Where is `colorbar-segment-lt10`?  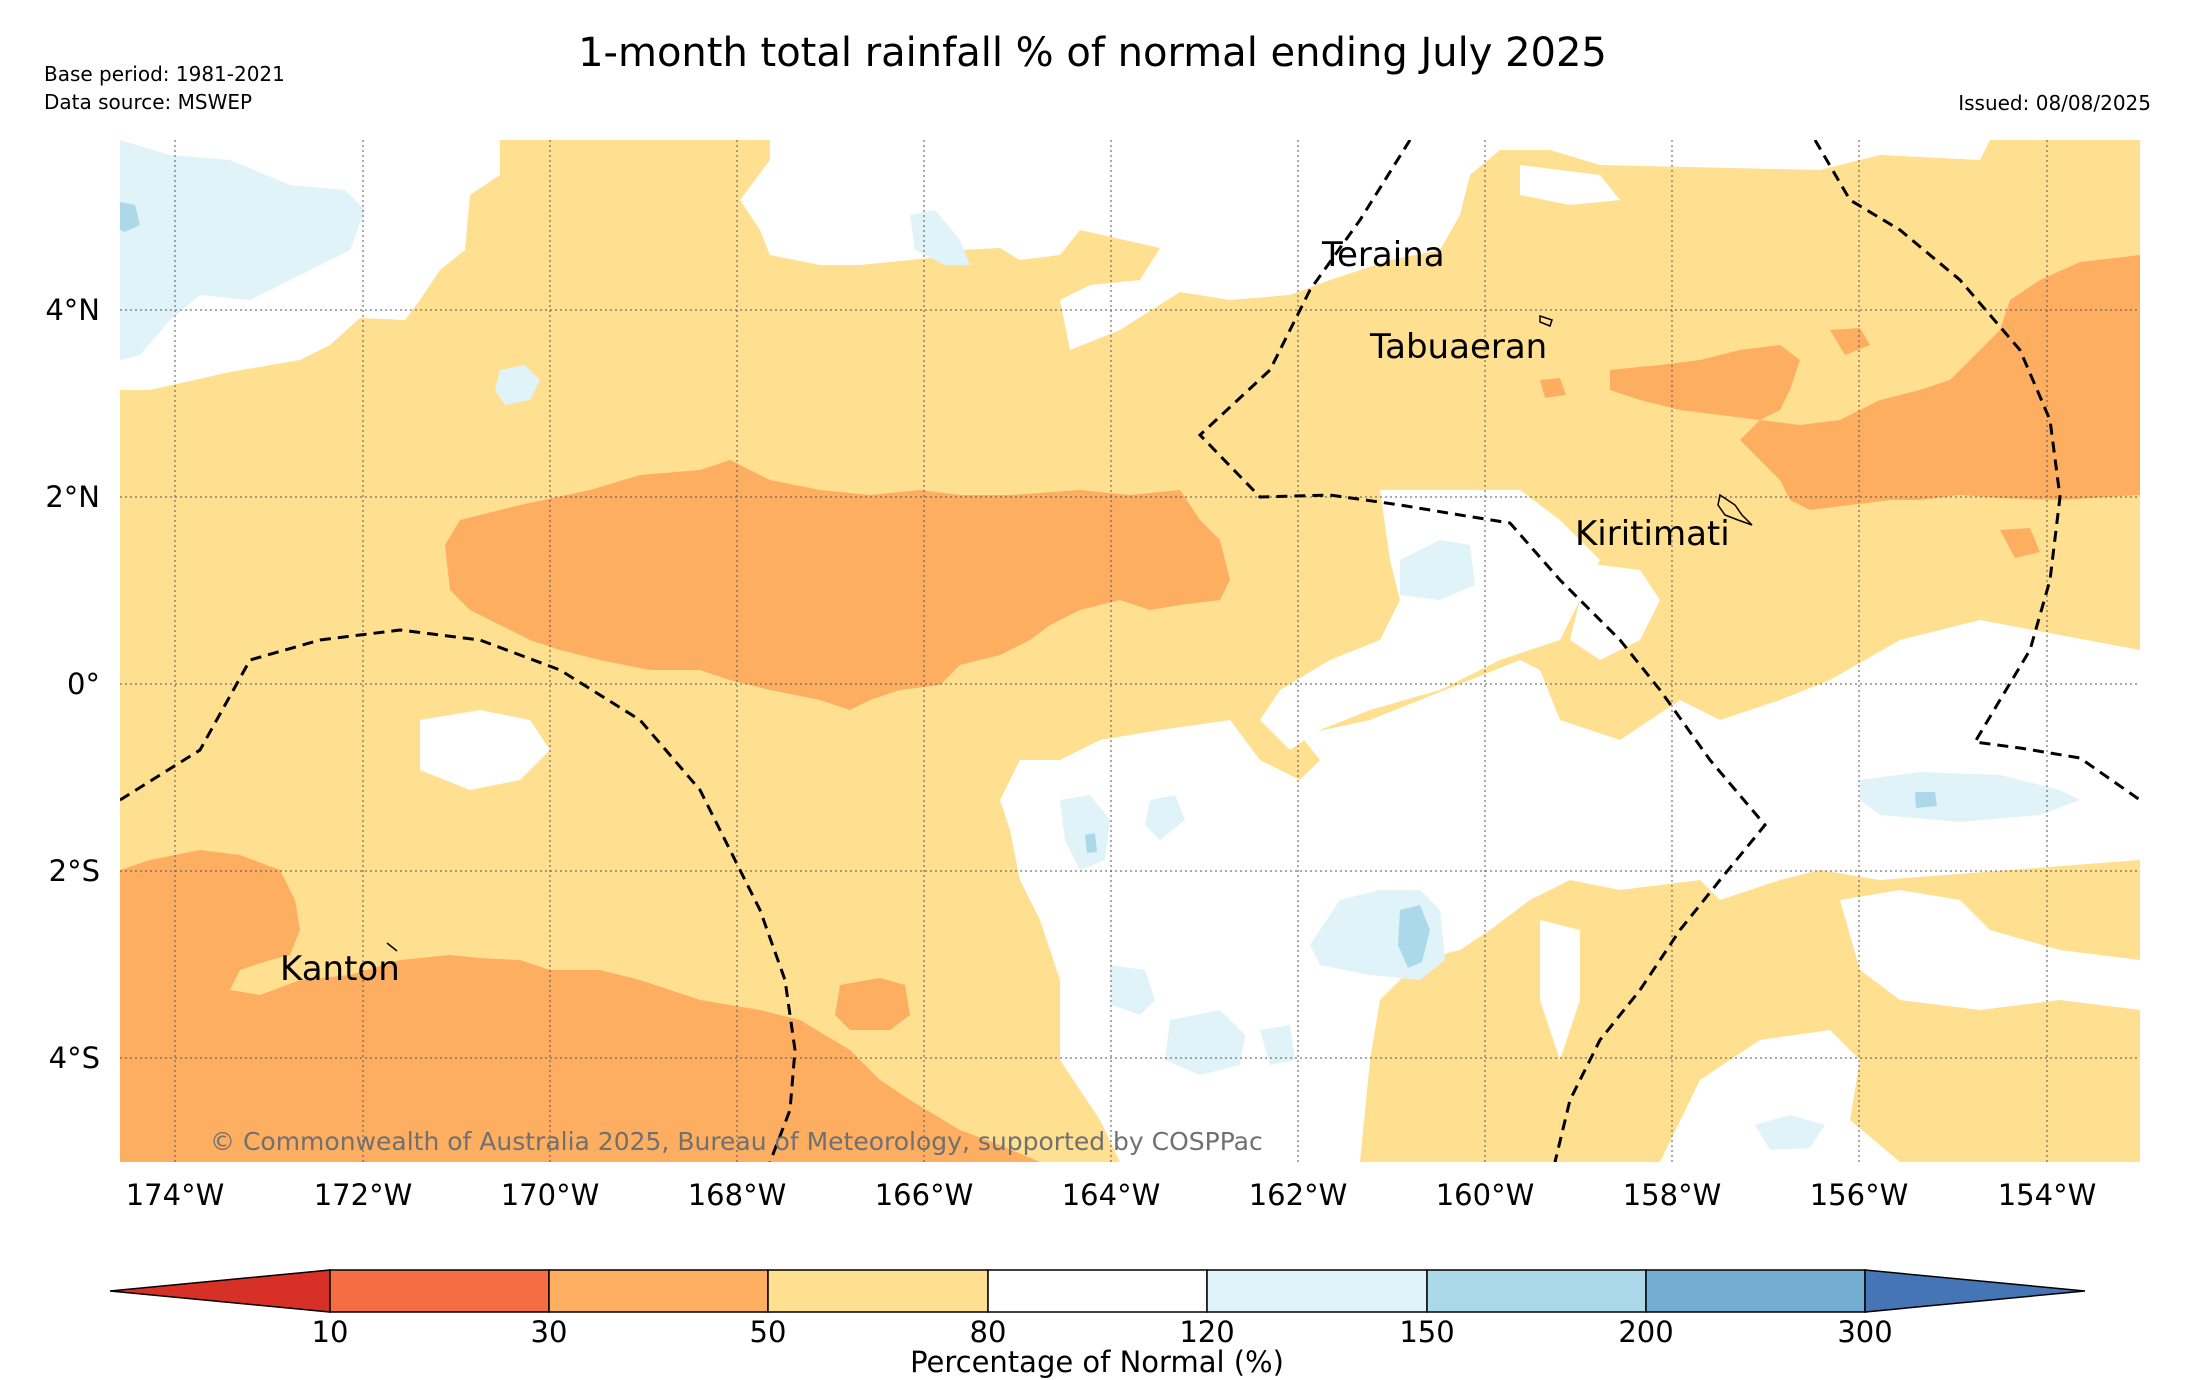
colorbar-segment-lt10 is located at coordinates (220, 1291).